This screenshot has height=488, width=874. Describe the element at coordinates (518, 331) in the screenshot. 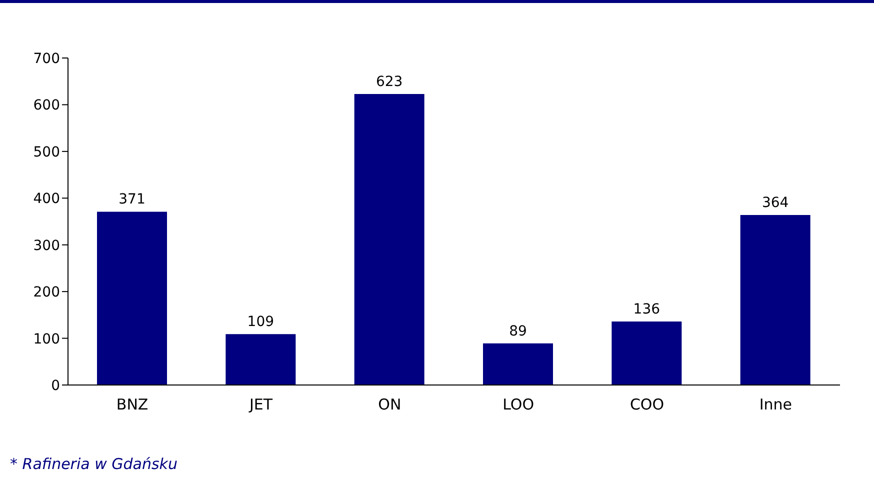

I see `data-label: 89` at that location.